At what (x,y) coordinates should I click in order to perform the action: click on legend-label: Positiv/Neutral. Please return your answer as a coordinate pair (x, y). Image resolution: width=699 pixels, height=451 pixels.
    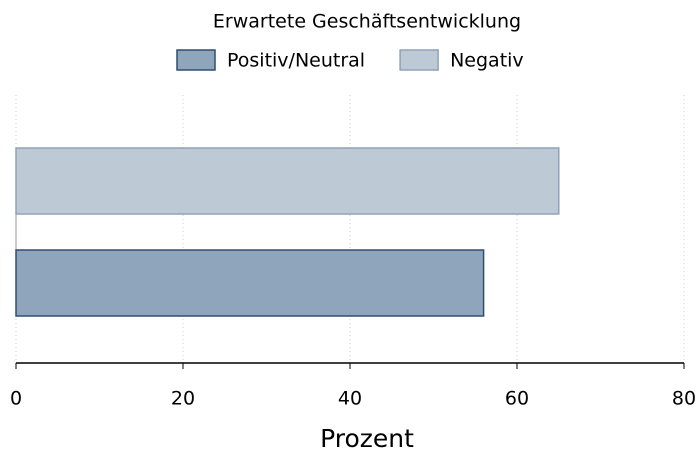
    Looking at the image, I should click on (296, 61).